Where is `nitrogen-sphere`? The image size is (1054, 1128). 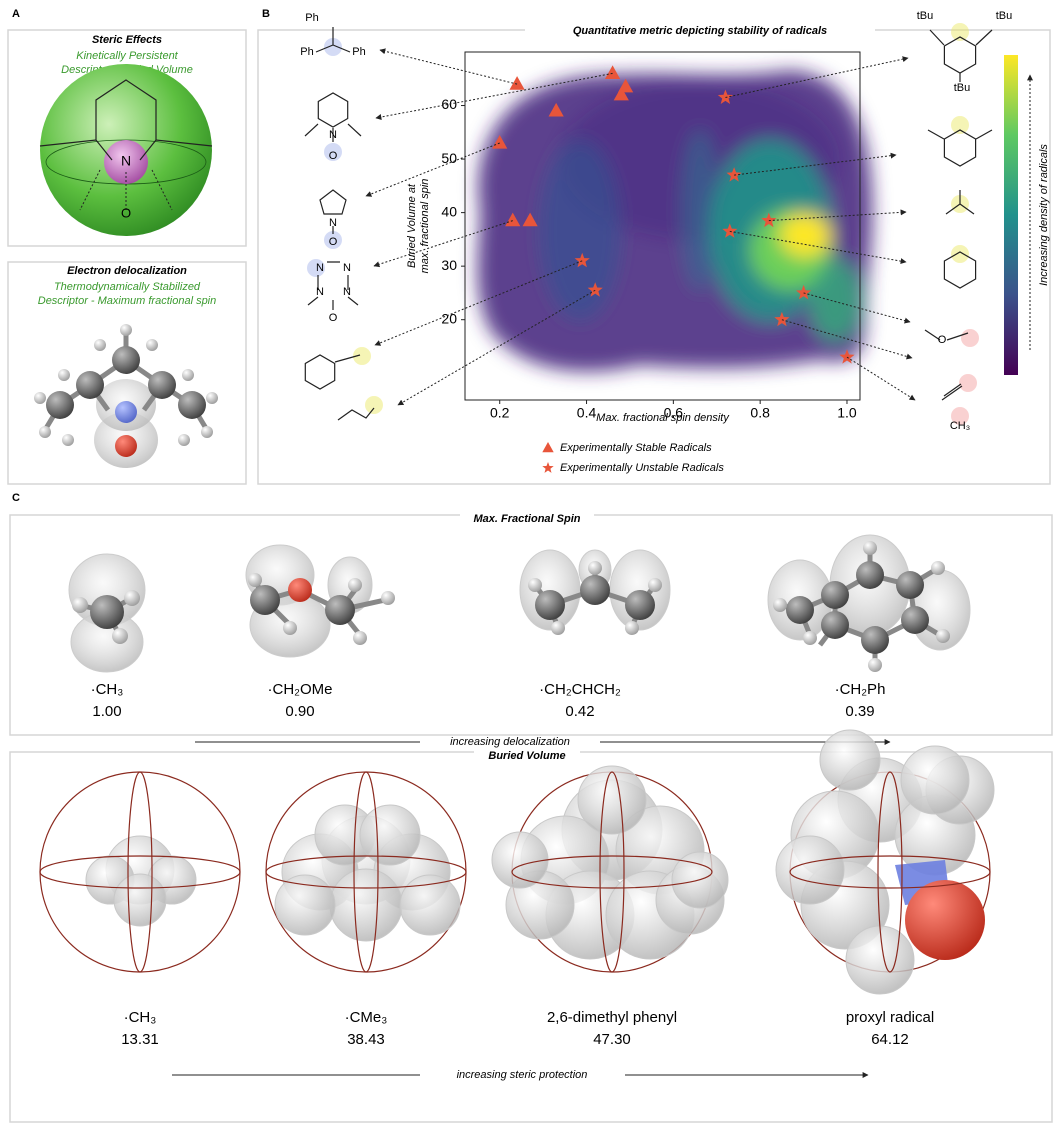
nitrogen-sphere is located at coordinates (126, 162).